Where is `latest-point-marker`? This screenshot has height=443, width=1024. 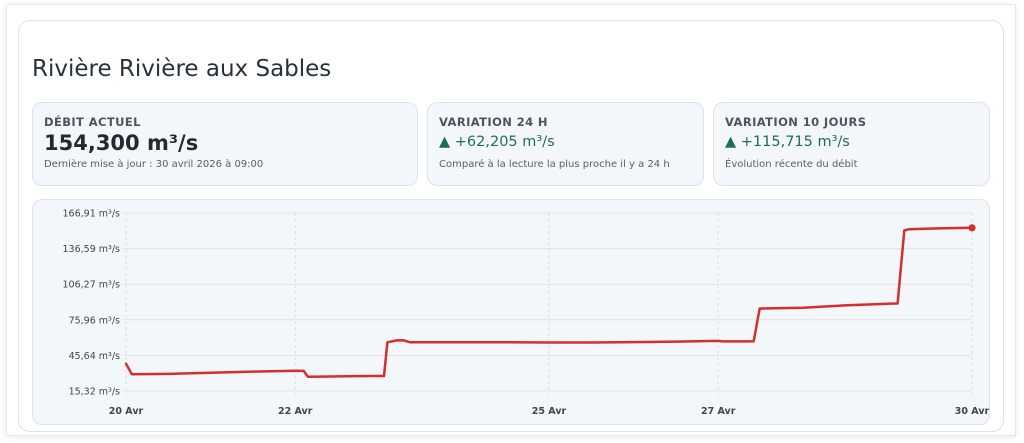 latest-point-marker is located at coordinates (972, 228).